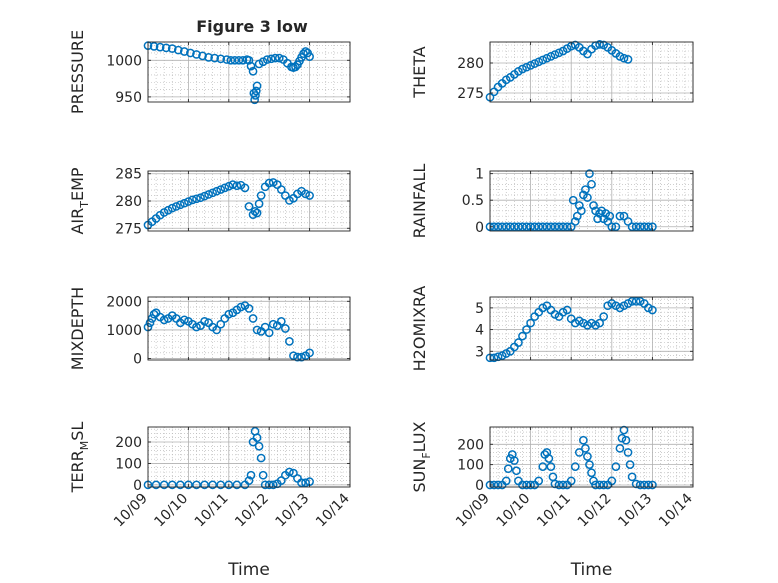  Describe the element at coordinates (419, 476) in the screenshot. I see `y-axis-label-main: SUN` at that location.